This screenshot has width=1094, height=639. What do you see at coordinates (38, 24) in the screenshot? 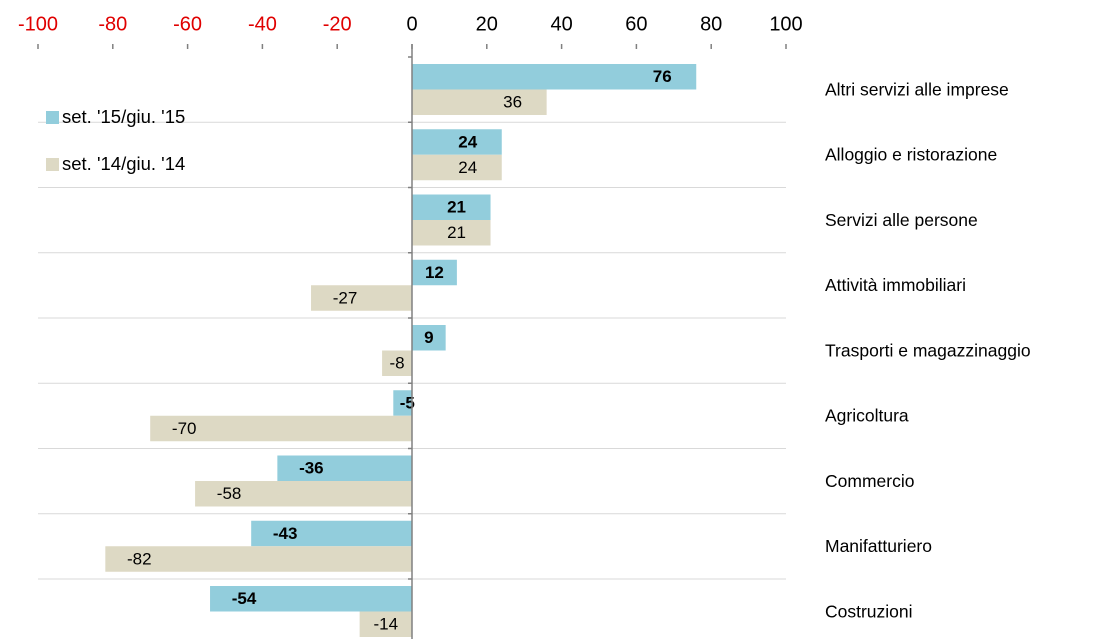
I see `x-tick-label: -100` at bounding box center [38, 24].